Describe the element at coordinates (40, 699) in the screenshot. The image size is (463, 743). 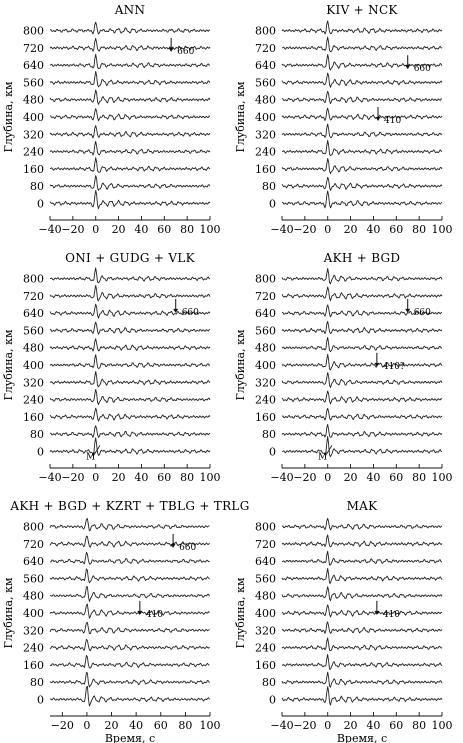
I see `y-tick-label: 0` at that location.